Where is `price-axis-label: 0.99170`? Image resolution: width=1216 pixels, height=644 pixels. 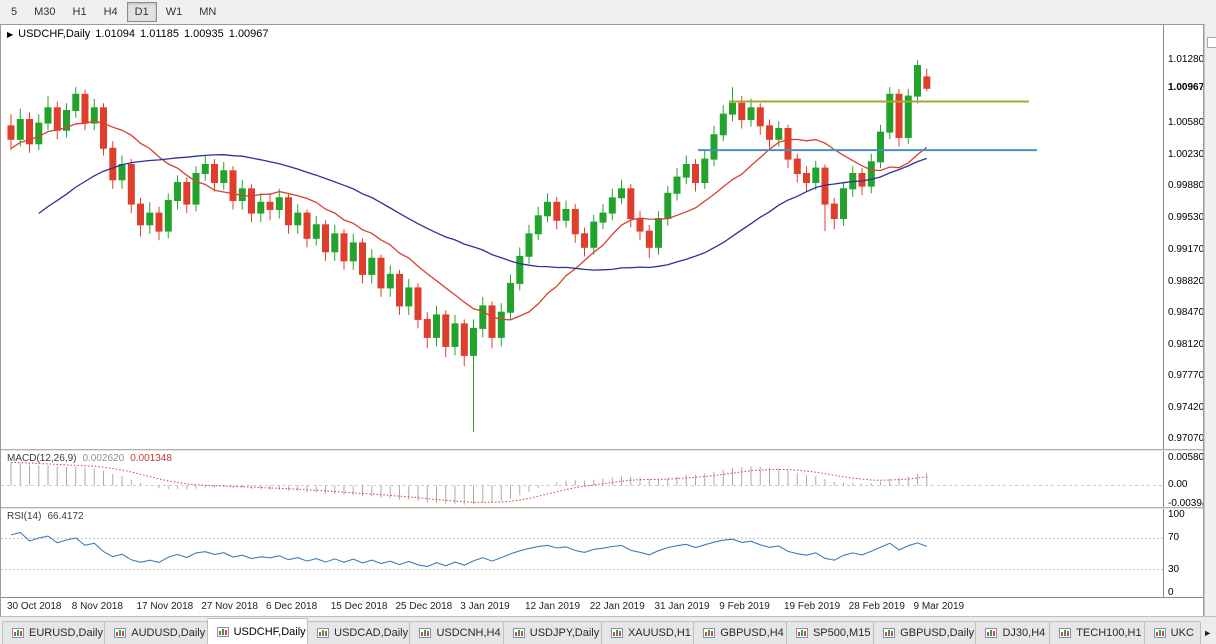
price-axis-label: 0.99170 is located at coordinates (1185, 250).